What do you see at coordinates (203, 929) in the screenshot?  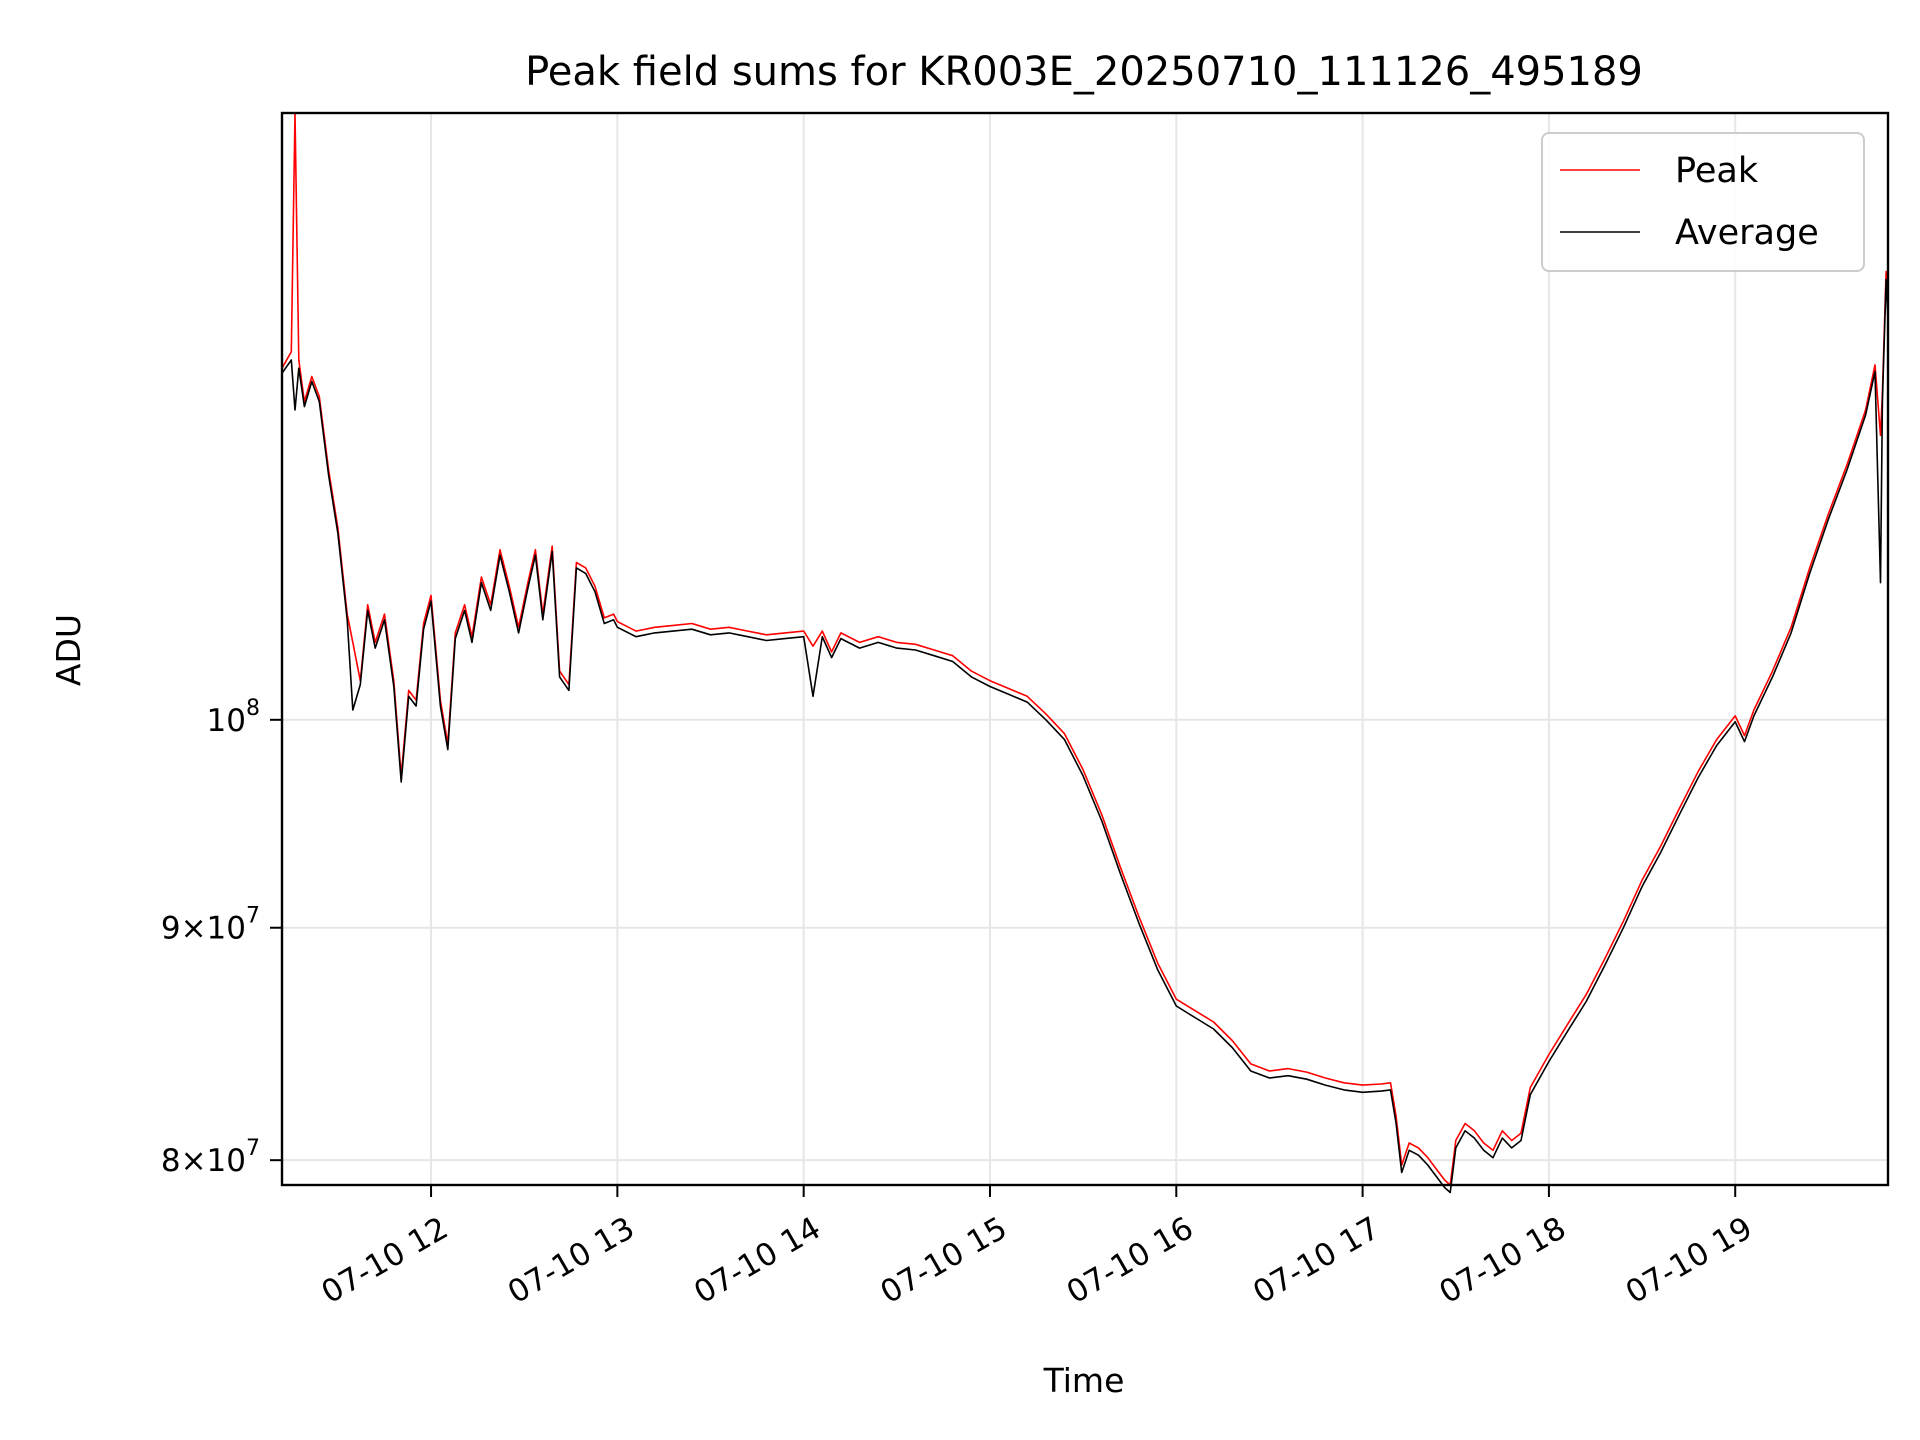 I see `y-tick-label-base: 9×10` at bounding box center [203, 929].